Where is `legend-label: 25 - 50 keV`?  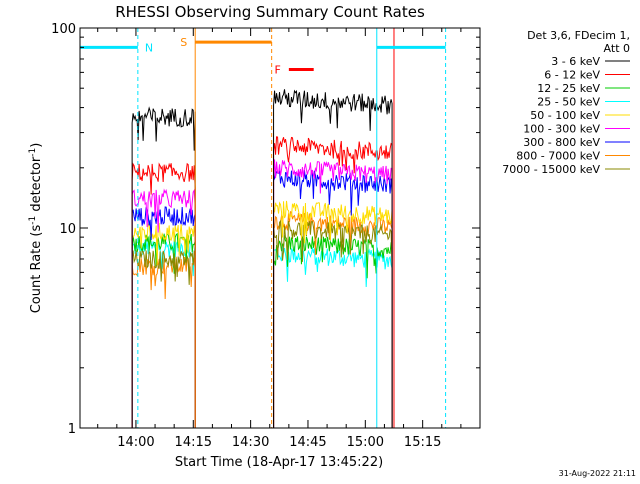
legend-label: 25 - 50 keV is located at coordinates (568, 102).